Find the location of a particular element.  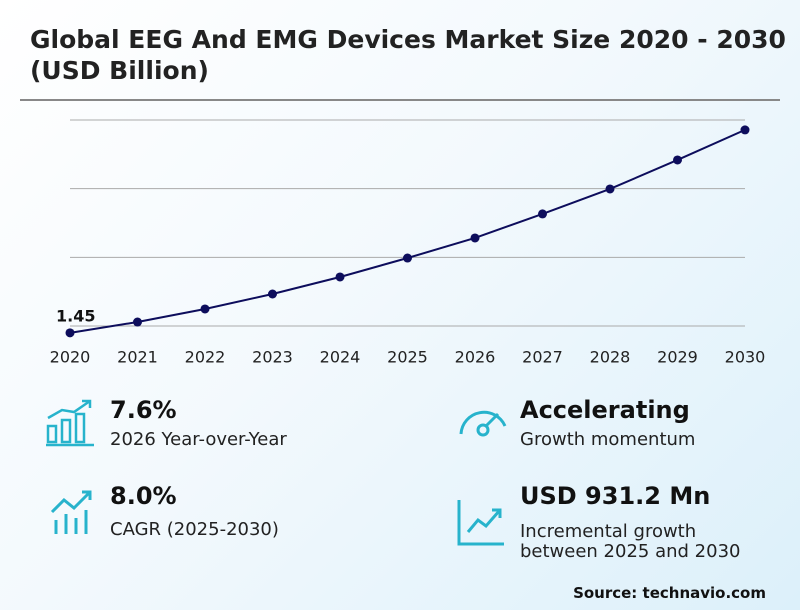

x-tick-label: 2023 is located at coordinates (272, 357).